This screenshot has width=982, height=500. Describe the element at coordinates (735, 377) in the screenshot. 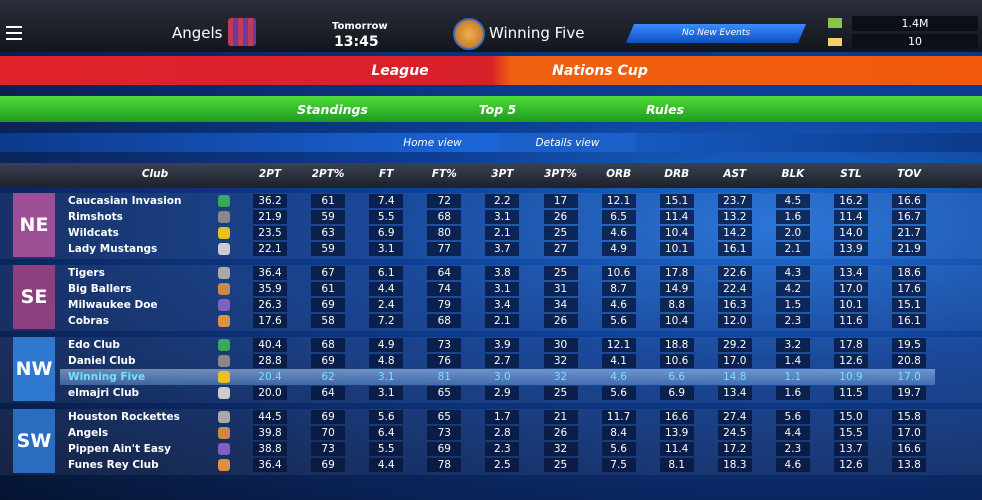

I see `stat: 14.8` at that location.